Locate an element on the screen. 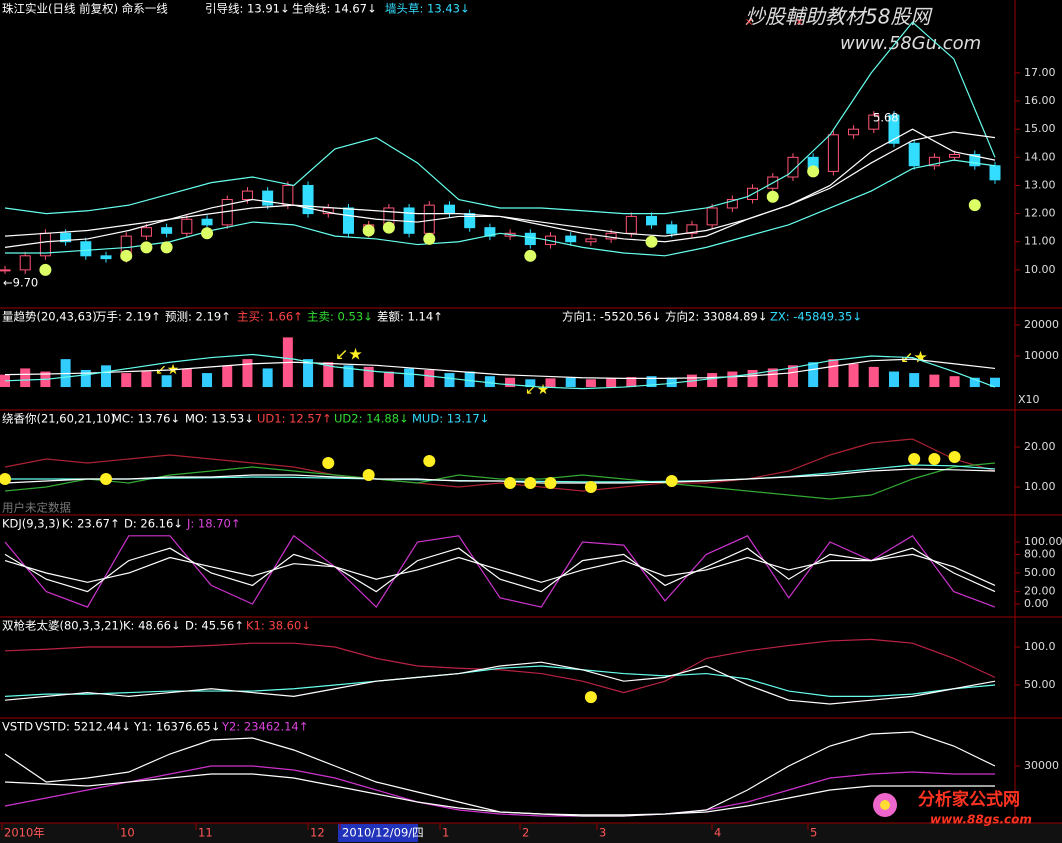 This screenshot has height=843, width=1062. panel-header: ZX: -45849.35↓ is located at coordinates (816, 317).